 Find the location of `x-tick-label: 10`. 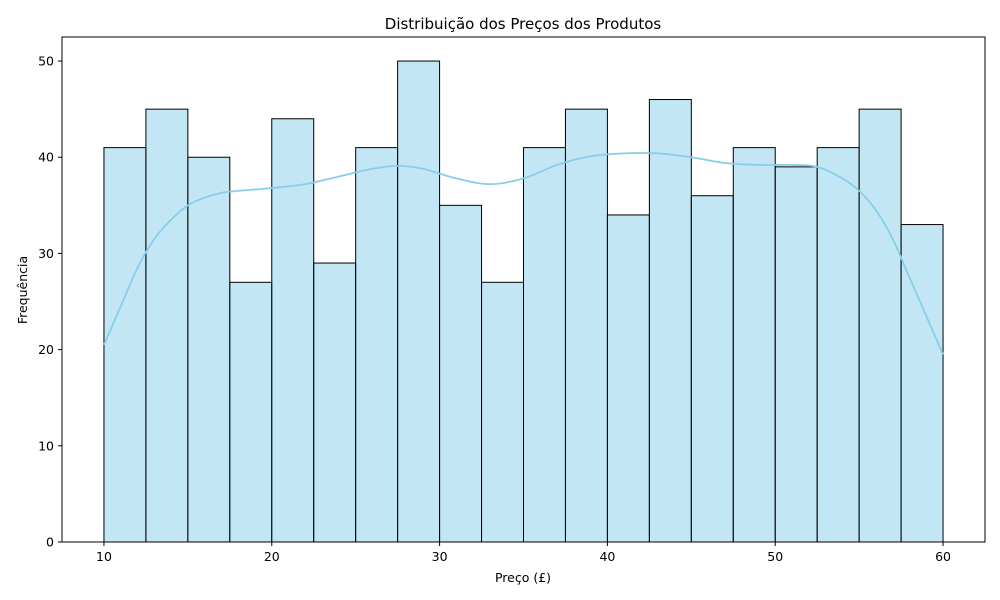

x-tick-label: 10 is located at coordinates (104, 556).